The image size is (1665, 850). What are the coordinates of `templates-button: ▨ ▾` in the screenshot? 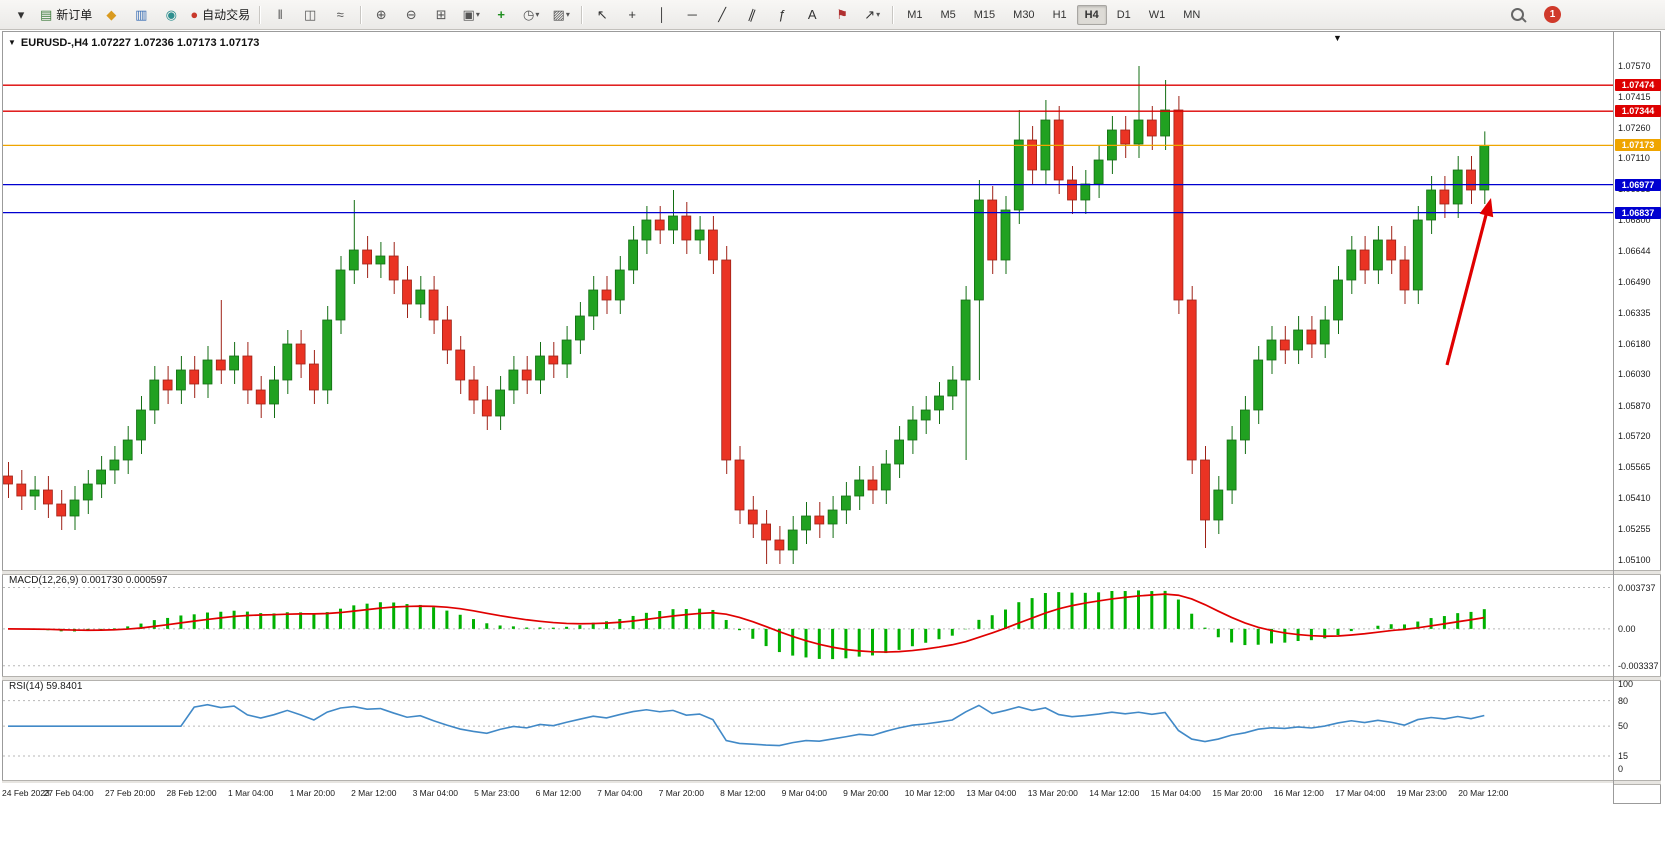 It's located at (561, 15).